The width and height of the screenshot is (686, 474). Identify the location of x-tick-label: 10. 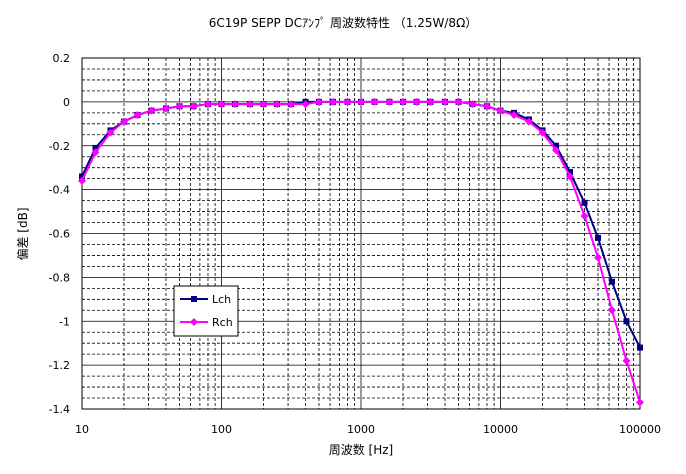
(82, 429).